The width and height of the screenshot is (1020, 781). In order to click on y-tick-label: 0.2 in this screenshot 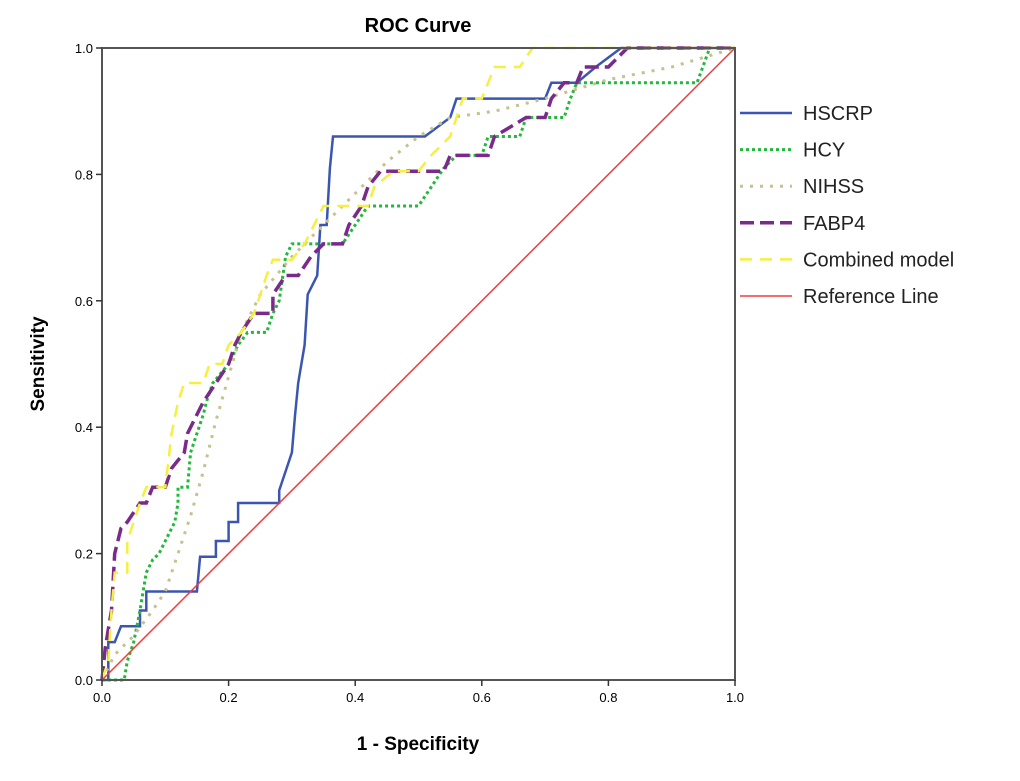, I will do `click(84, 554)`.